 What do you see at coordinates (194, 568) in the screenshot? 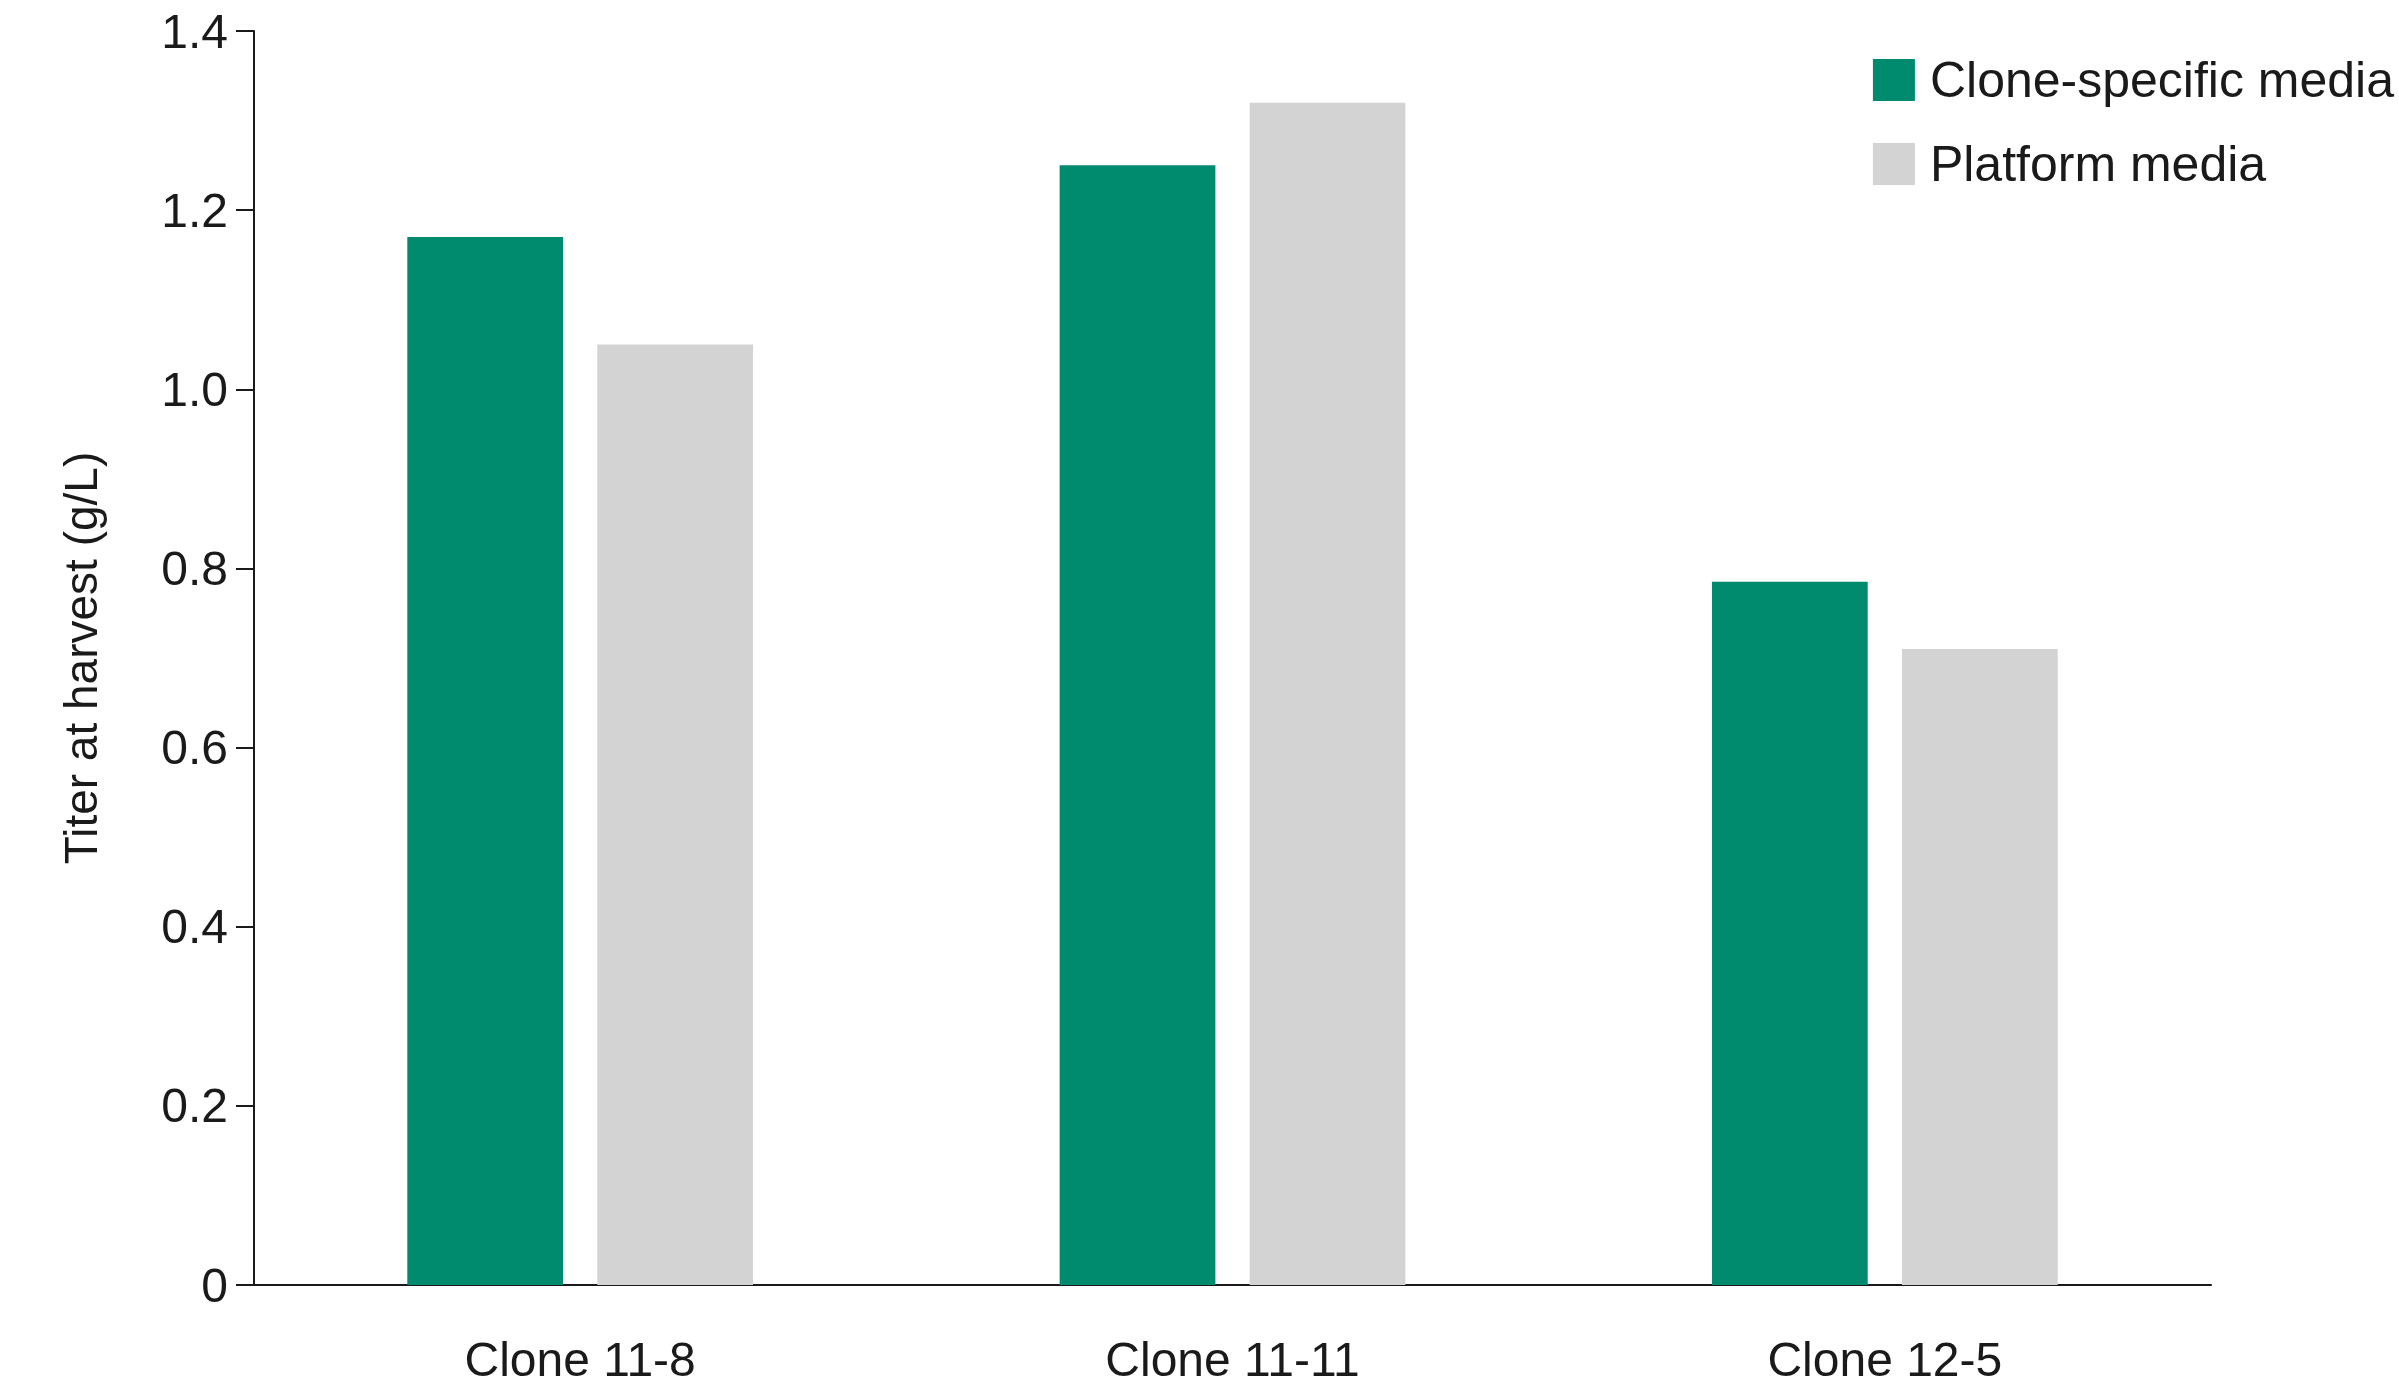
I see `y-tick-label: 0.8` at bounding box center [194, 568].